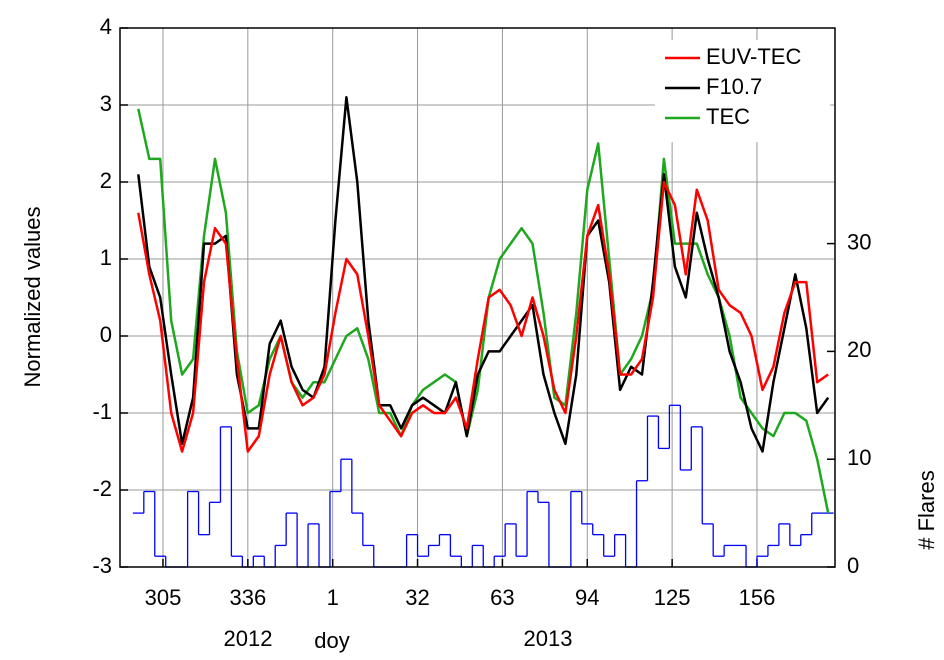 This screenshot has height=660, width=944. What do you see at coordinates (757, 597) in the screenshot?
I see `x-tick-label: 156` at bounding box center [757, 597].